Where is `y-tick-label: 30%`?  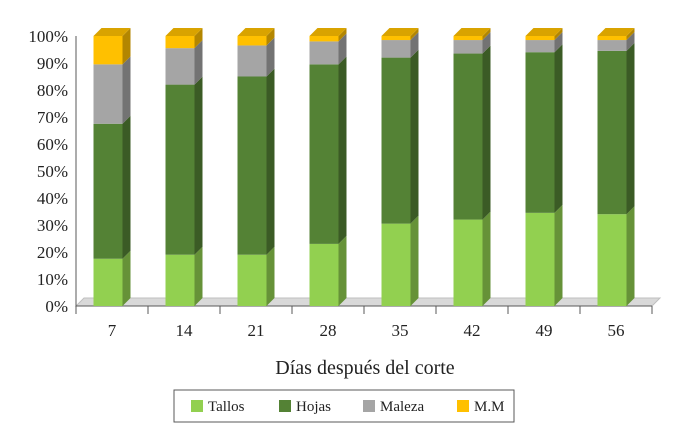
y-tick-label: 30% is located at coordinates (52, 225).